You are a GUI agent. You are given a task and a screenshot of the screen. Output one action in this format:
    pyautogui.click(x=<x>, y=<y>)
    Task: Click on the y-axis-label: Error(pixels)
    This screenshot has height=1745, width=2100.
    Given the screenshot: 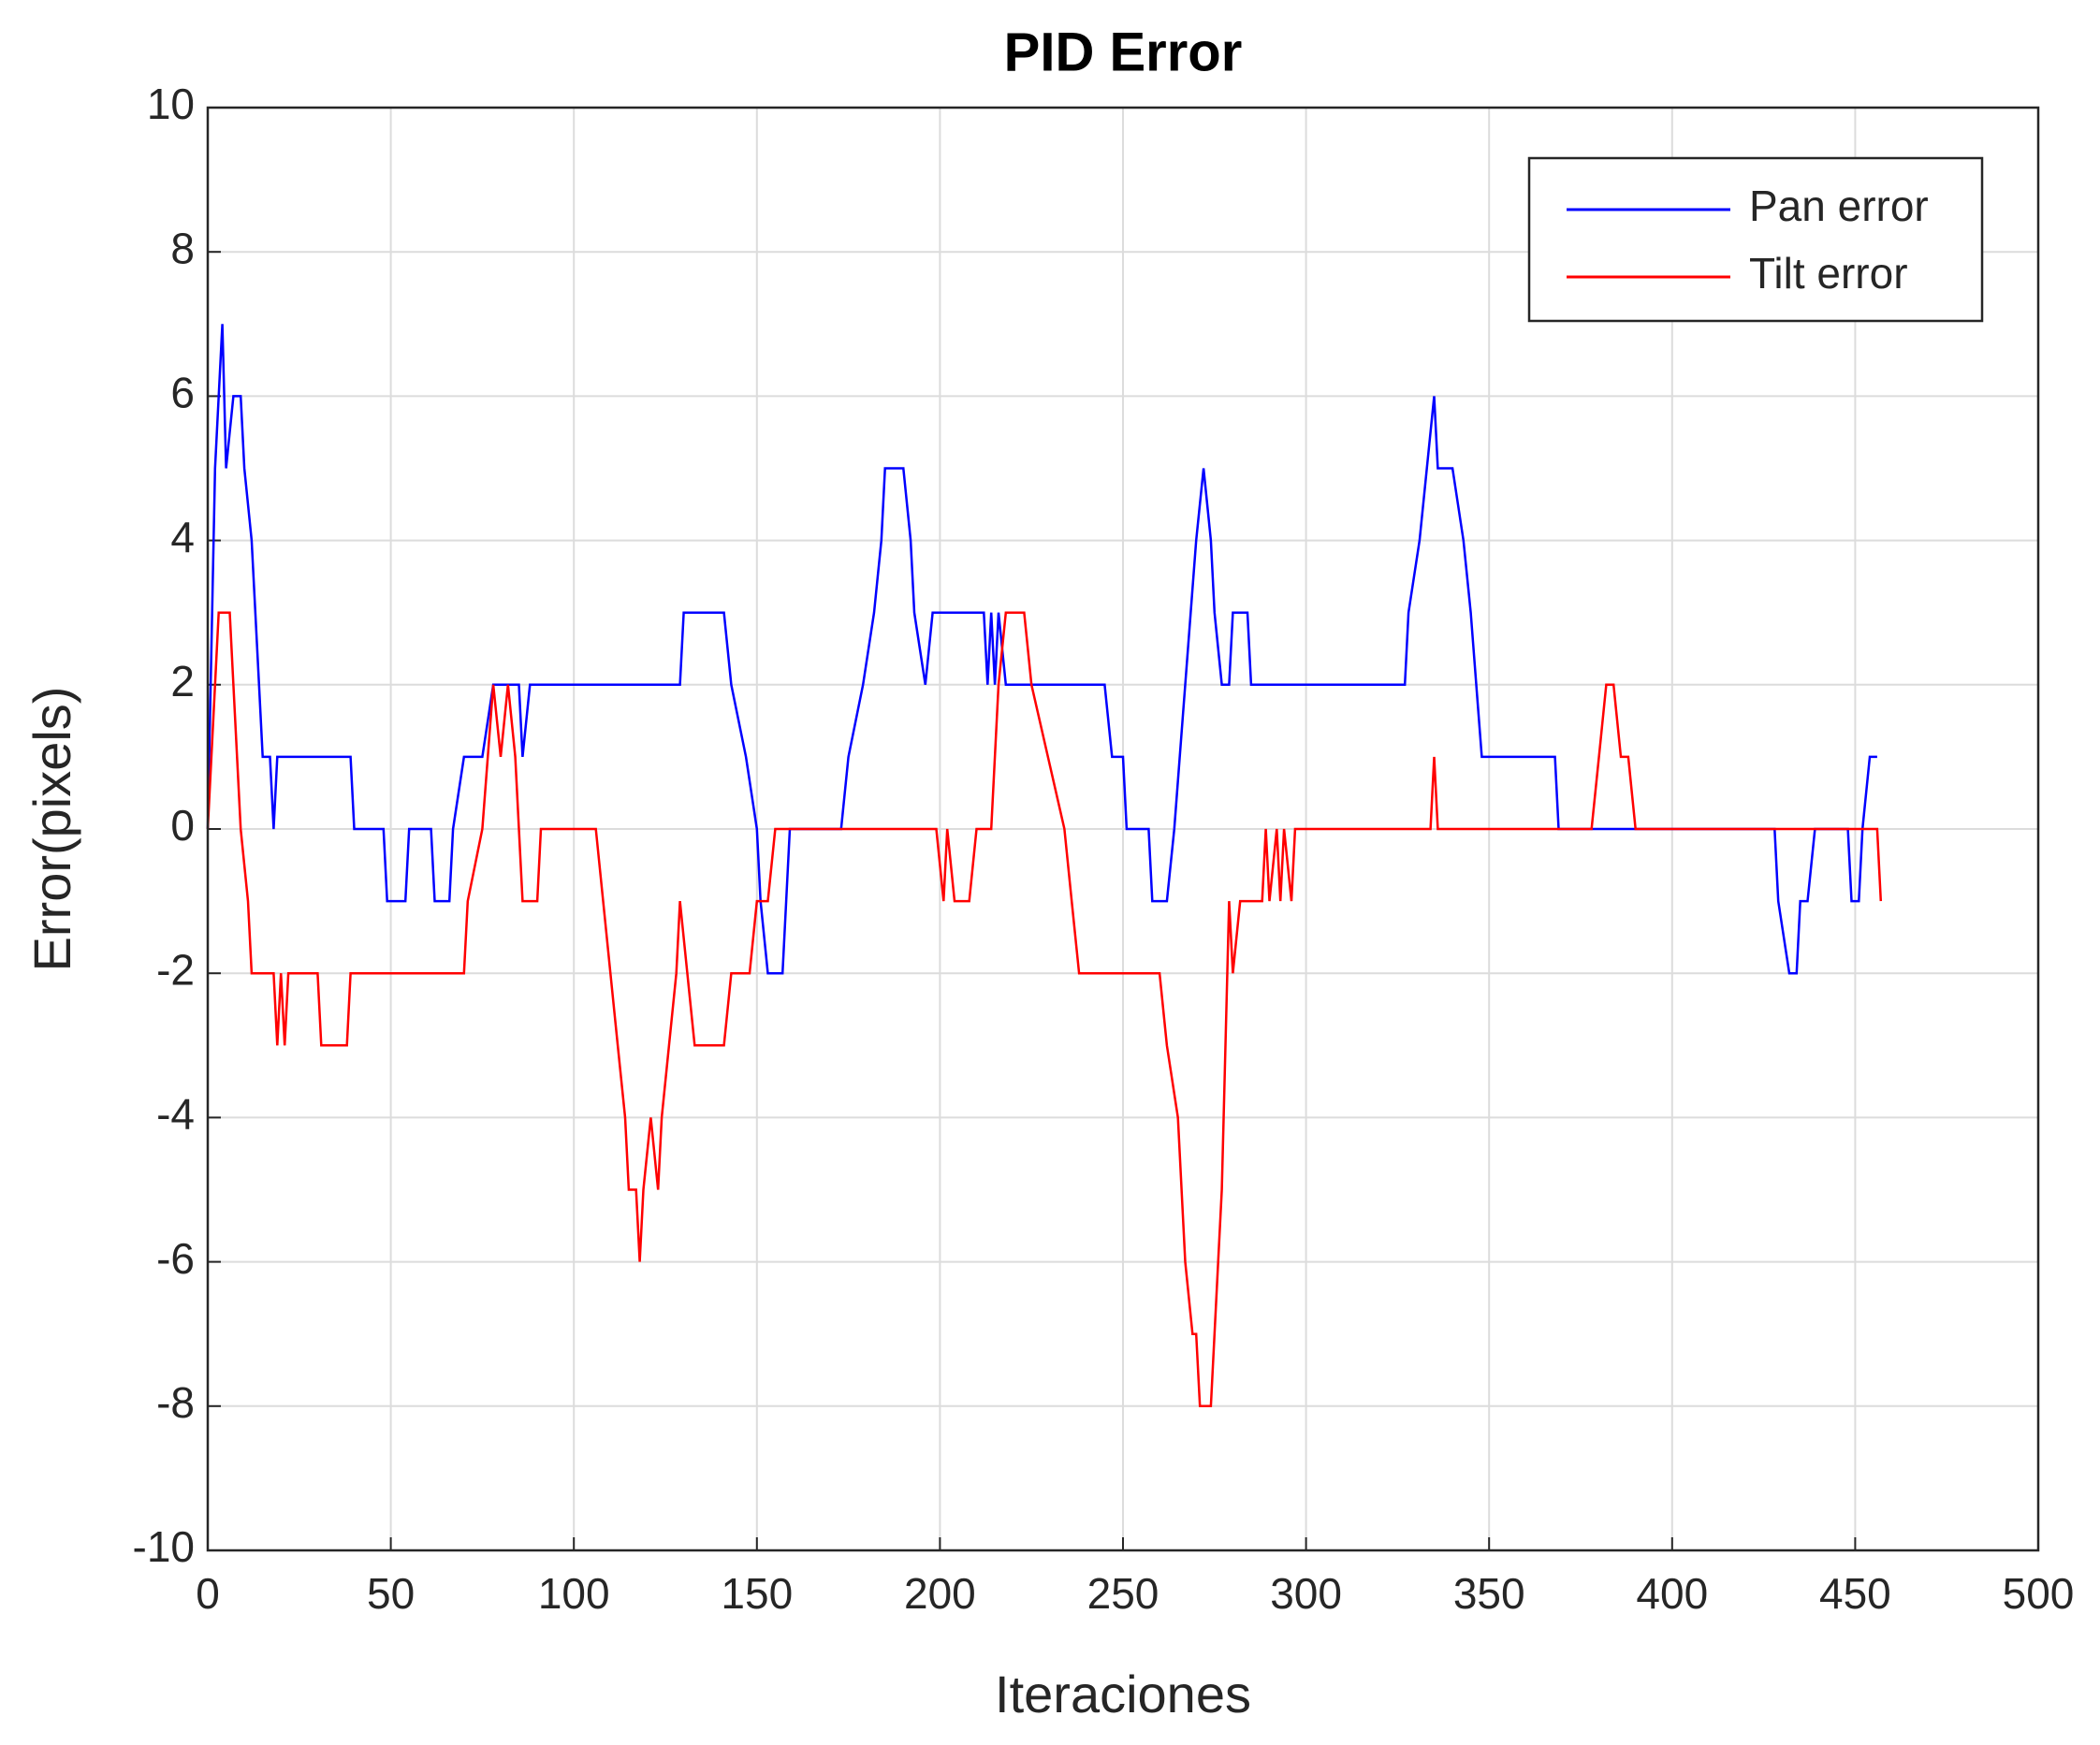 What is the action you would take?
    pyautogui.click(x=51, y=829)
    